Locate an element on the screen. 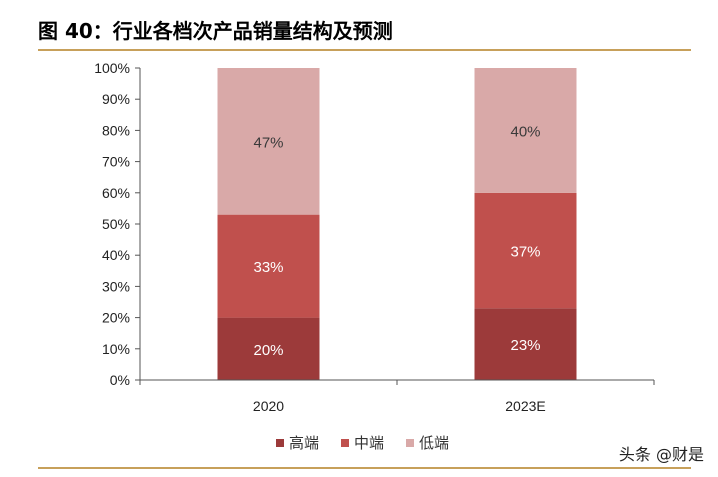 This screenshot has width=718, height=477. data-label: 33% is located at coordinates (268, 267).